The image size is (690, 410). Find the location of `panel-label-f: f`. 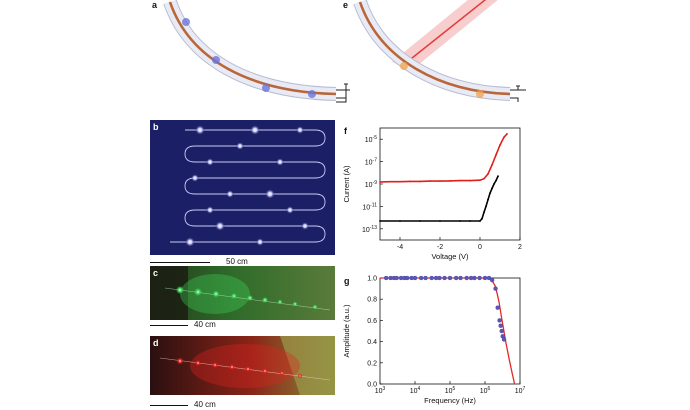

panel-label-f: f is located at coordinates (345, 131).